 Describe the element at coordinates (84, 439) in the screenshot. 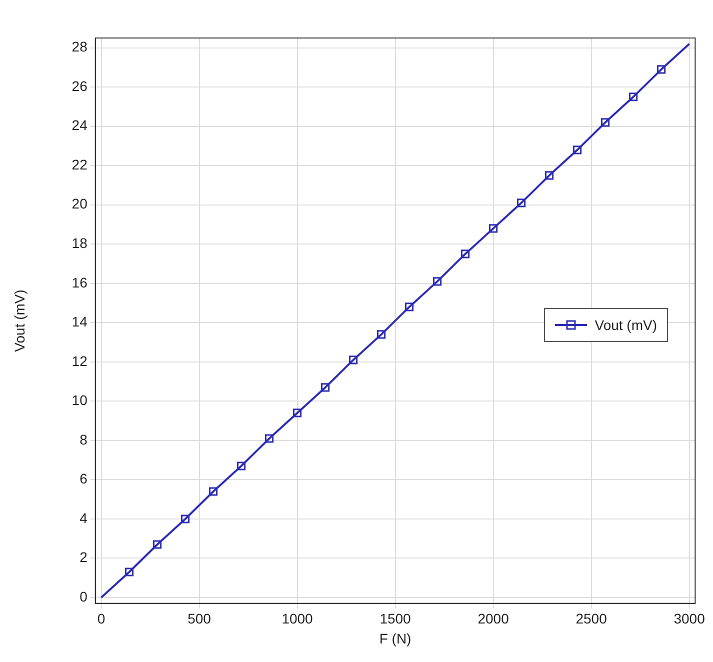

I see `y-tick-label: 8` at that location.